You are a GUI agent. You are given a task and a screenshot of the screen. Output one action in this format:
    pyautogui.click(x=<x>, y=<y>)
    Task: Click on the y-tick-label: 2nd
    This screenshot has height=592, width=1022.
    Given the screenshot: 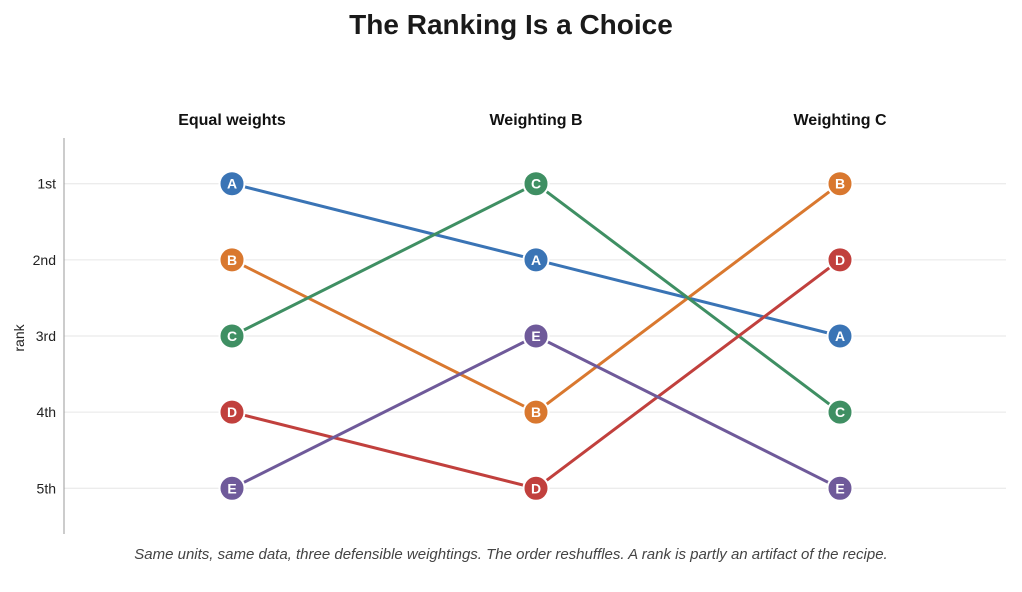 What is the action you would take?
    pyautogui.click(x=44, y=260)
    